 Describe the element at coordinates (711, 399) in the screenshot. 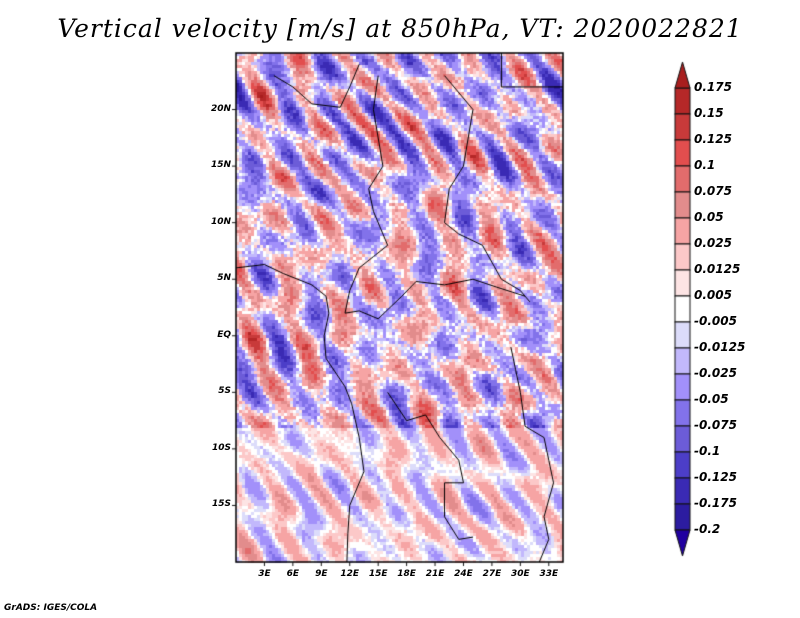

I see `colorbar-label: -0.05` at that location.